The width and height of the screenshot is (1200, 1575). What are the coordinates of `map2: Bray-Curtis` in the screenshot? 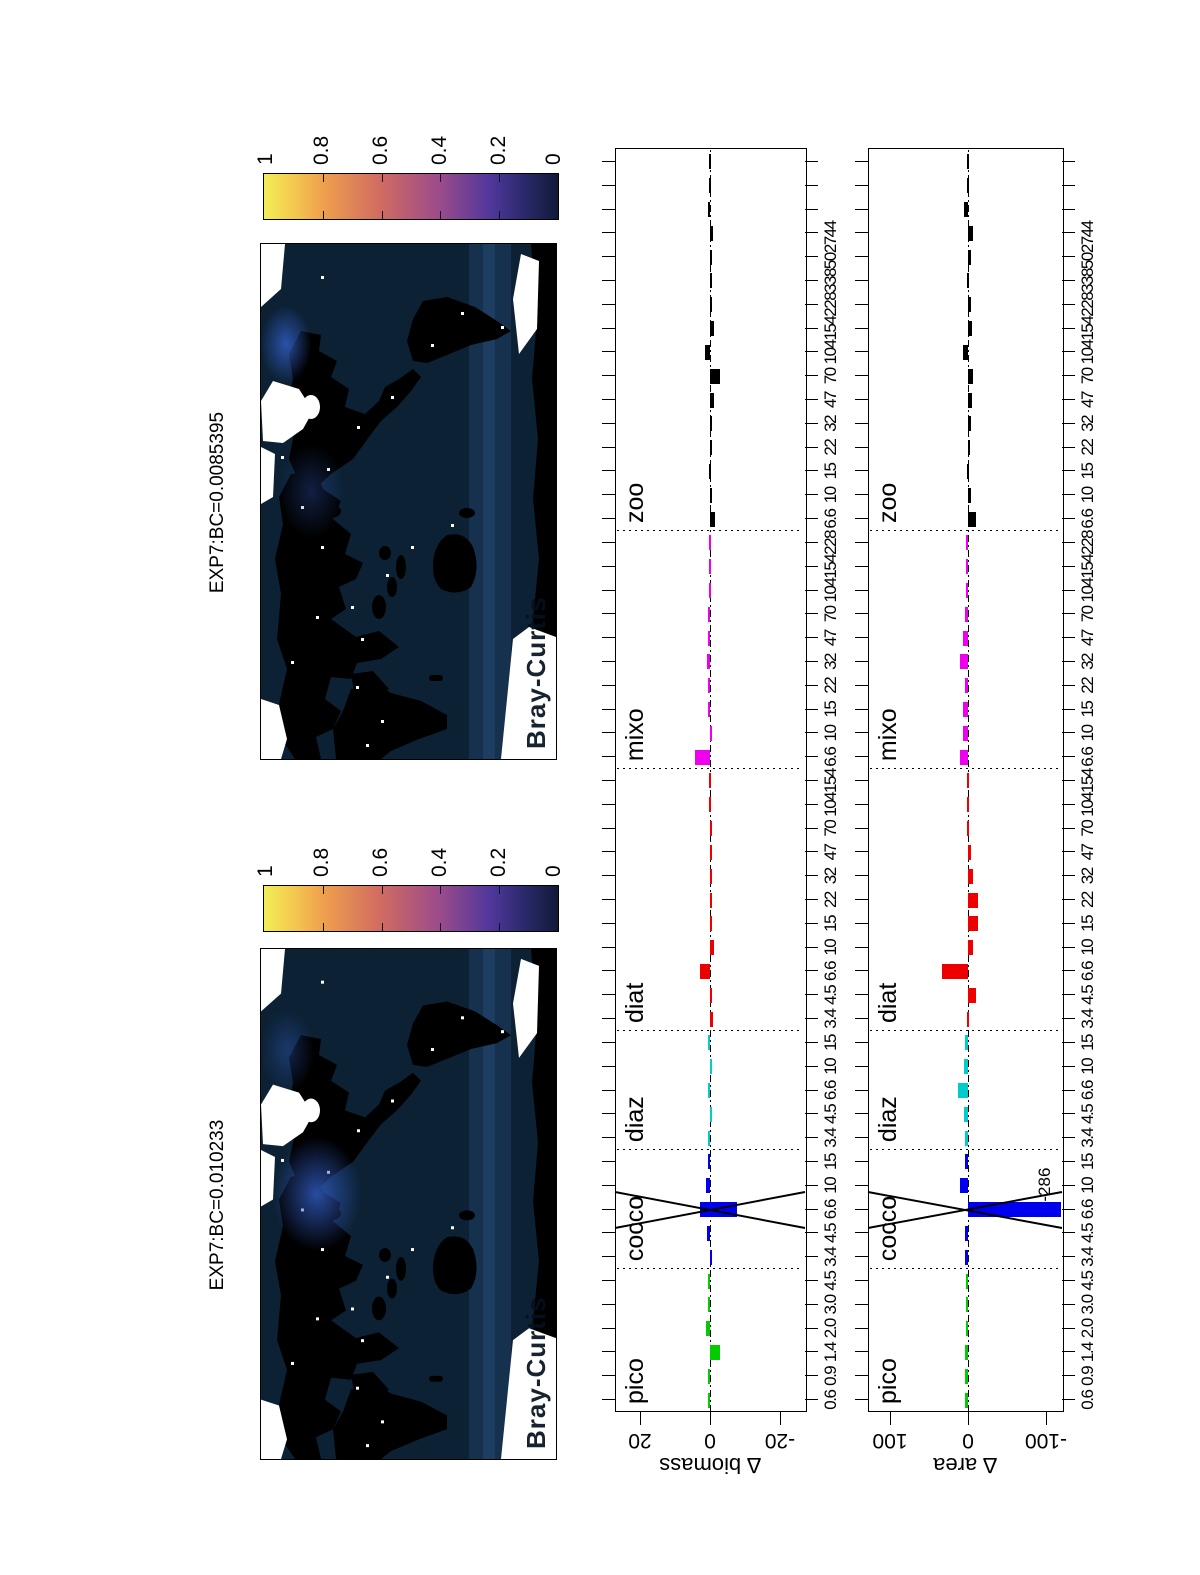 It's located at (408, 501).